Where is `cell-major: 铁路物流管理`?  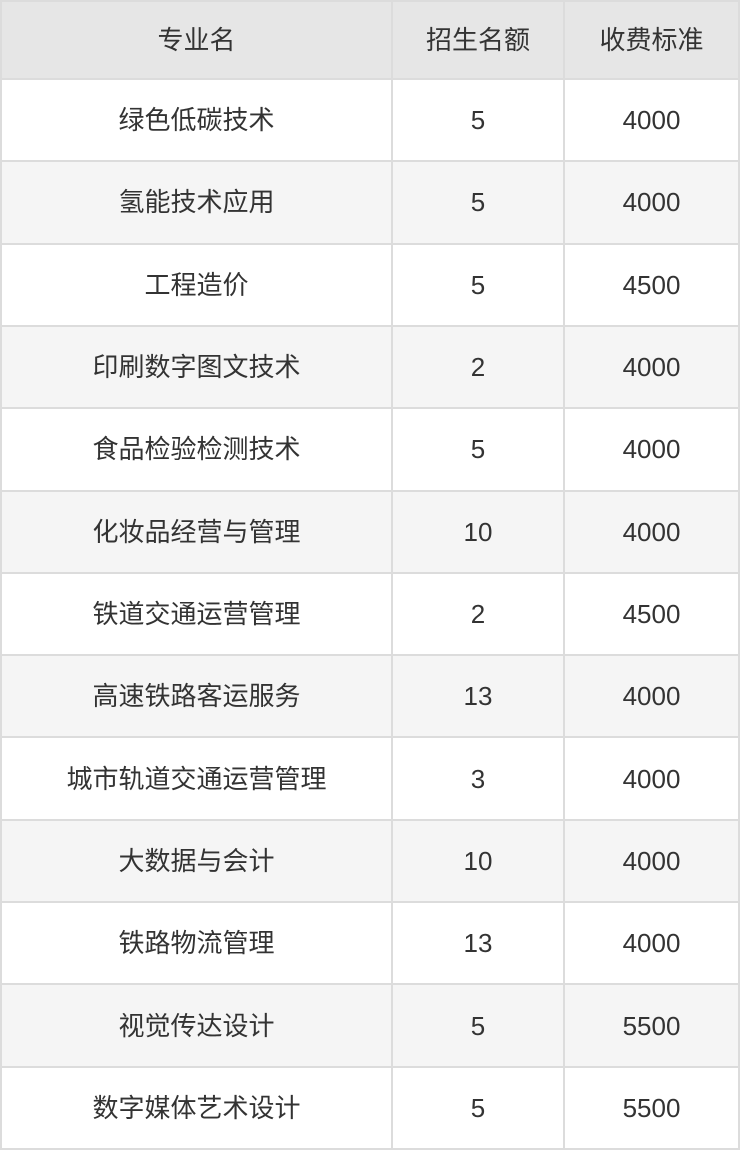
cell-major: 铁路物流管理 is located at coordinates (196, 943).